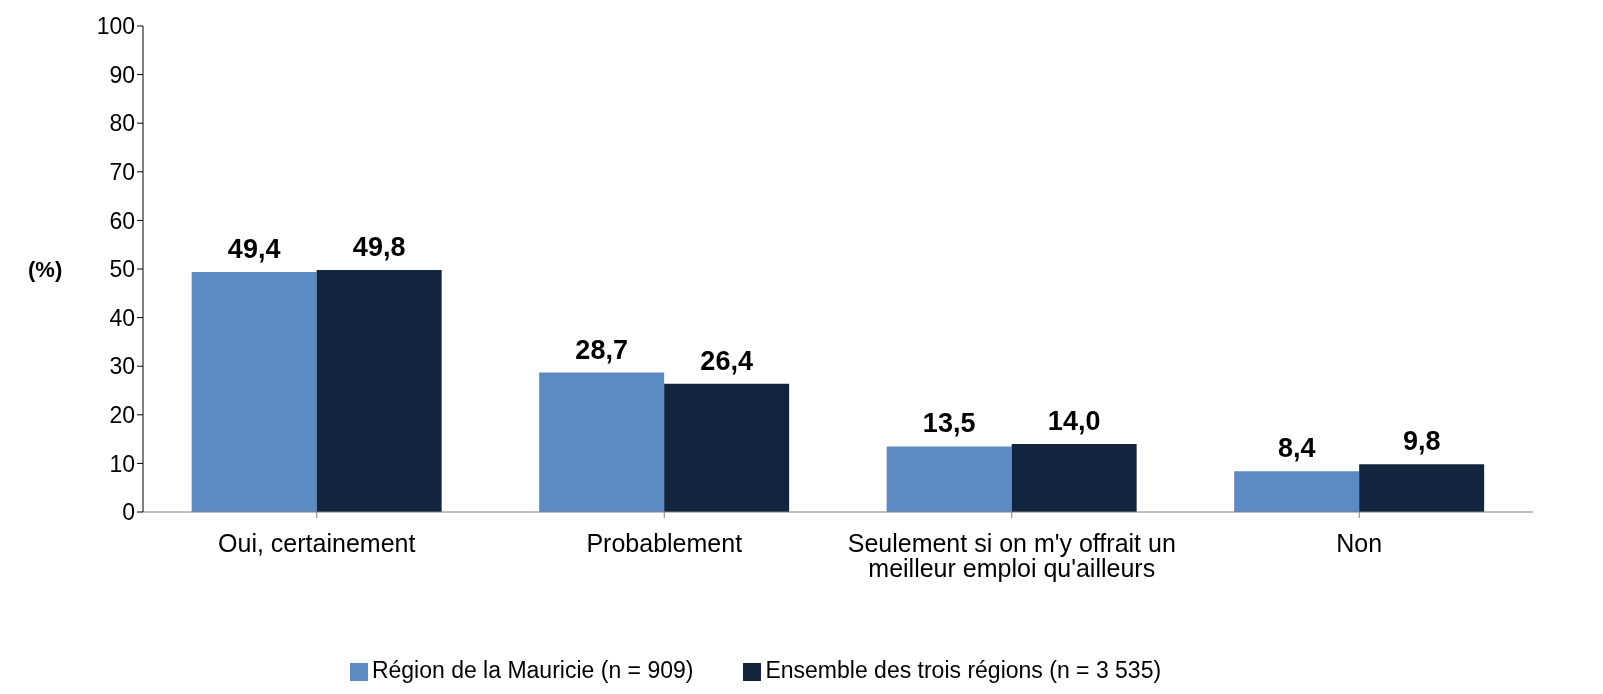 Image resolution: width=1603 pixels, height=694 pixels. Describe the element at coordinates (1074, 420) in the screenshot. I see `data-label: 14,0` at that location.